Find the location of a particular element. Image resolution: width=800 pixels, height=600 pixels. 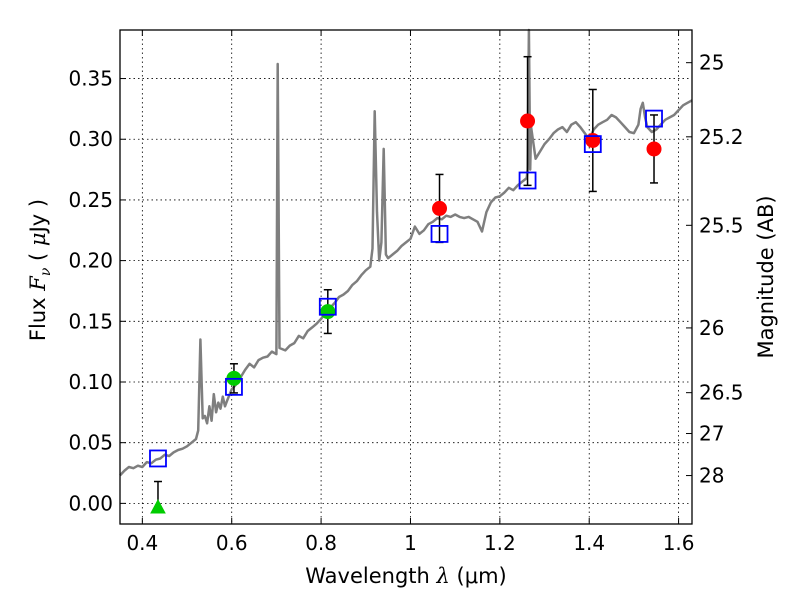

y-tick-label: 0.05 is located at coordinates (90, 443).